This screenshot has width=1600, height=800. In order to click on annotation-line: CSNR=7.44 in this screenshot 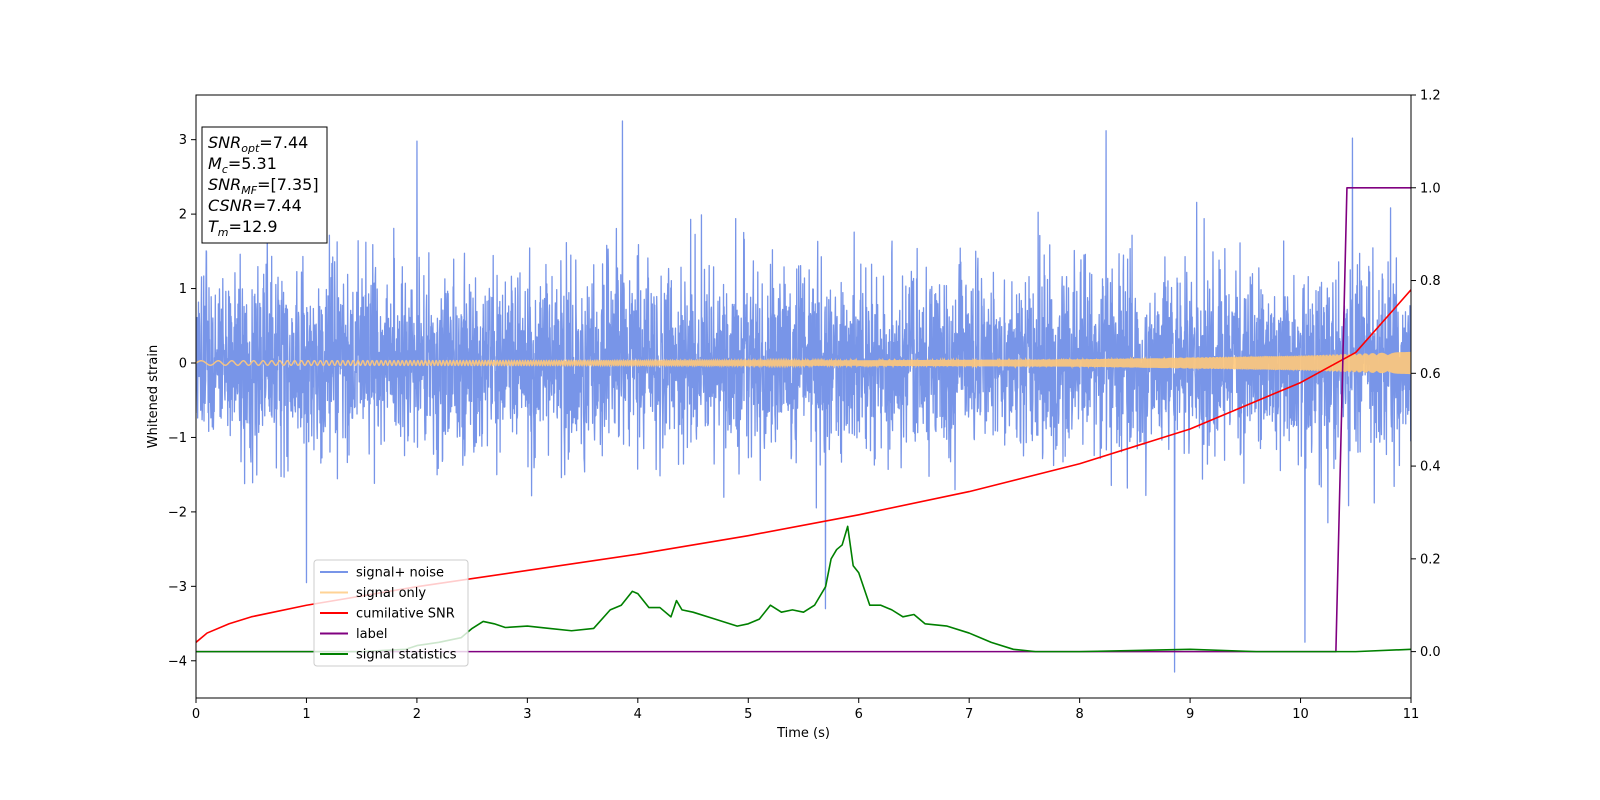, I will do `click(255, 205)`.